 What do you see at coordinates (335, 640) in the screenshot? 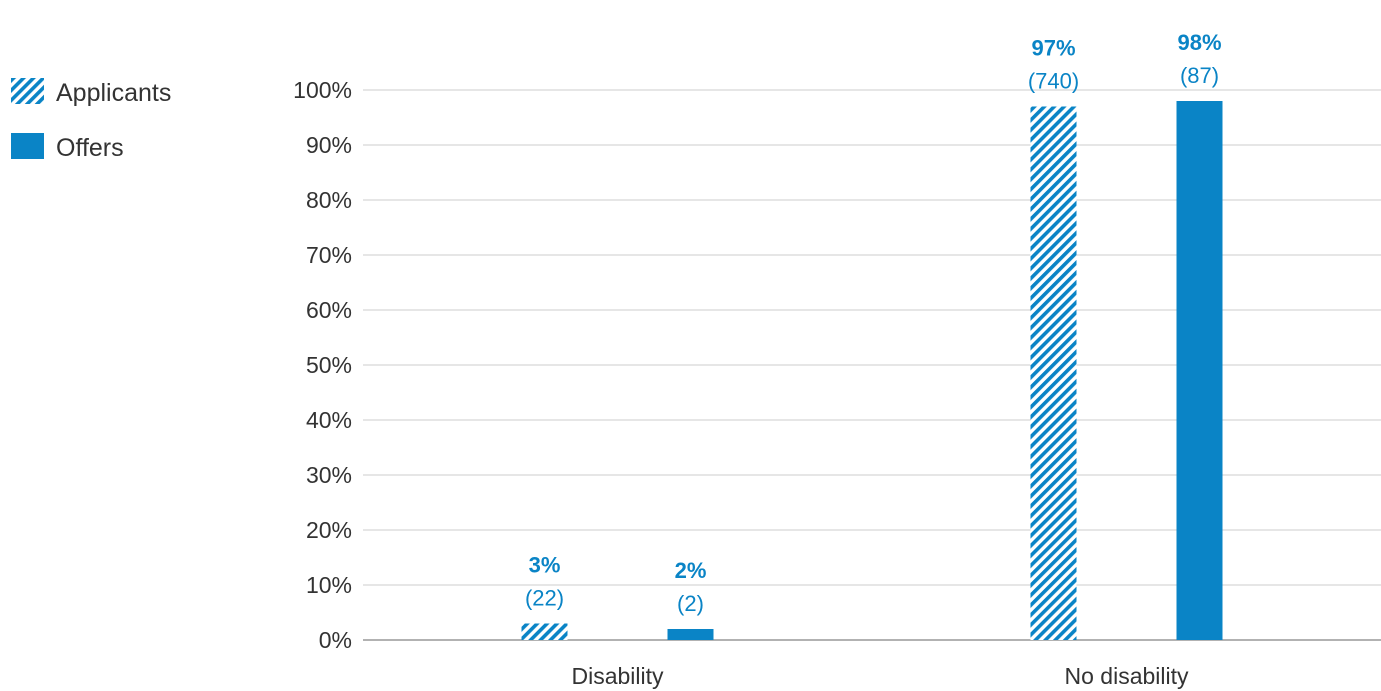
I see `y-tick-label: 0%` at bounding box center [335, 640].